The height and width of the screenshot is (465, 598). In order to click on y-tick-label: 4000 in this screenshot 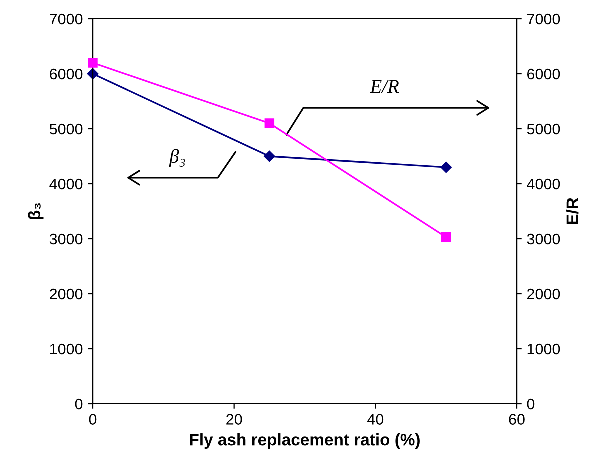, I will do `click(66, 184)`.